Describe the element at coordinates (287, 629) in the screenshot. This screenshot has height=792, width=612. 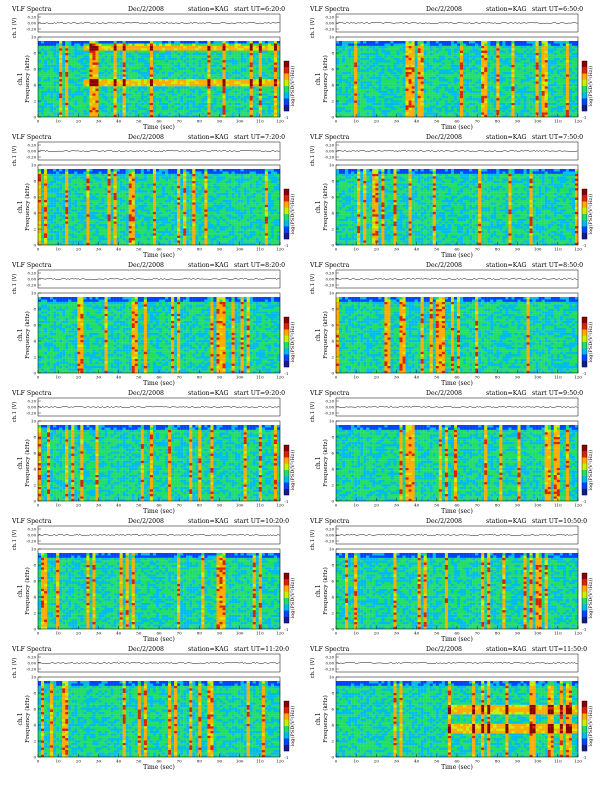
I see `colorbar-tick: -1` at that location.